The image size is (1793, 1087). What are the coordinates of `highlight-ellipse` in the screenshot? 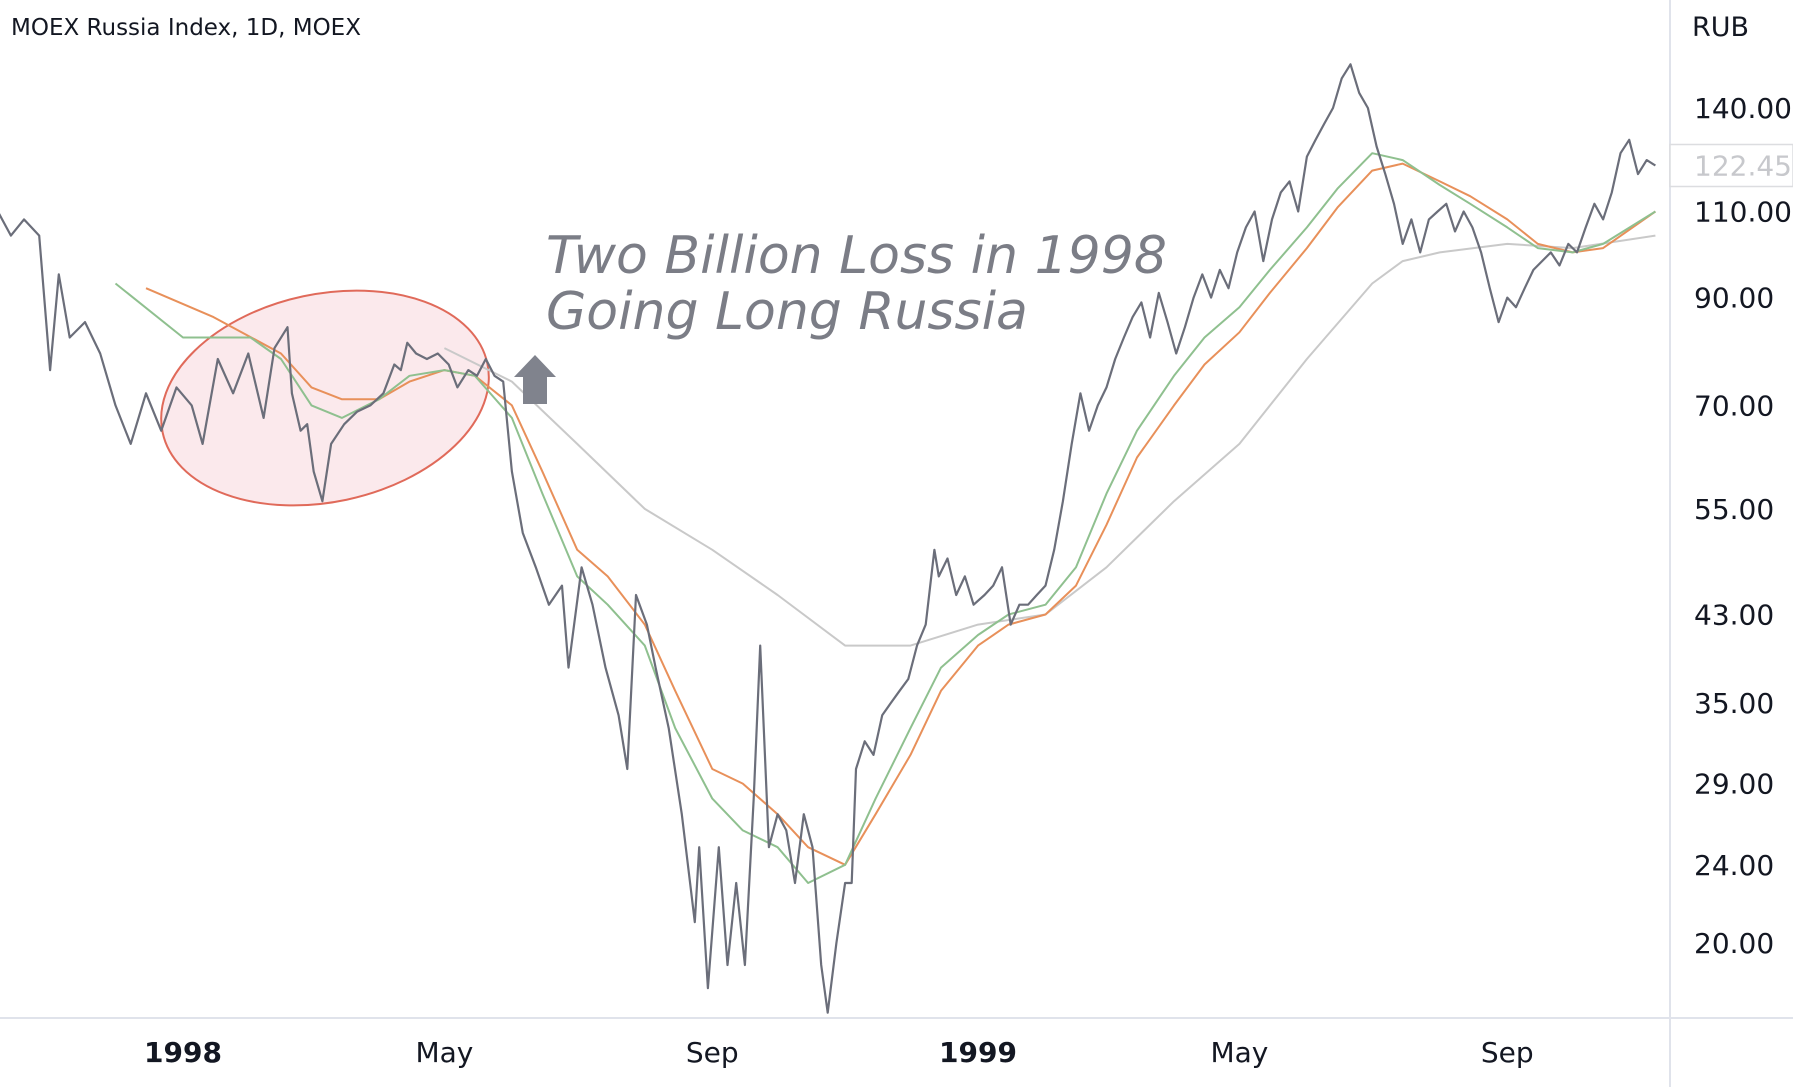 It's located at (325, 398).